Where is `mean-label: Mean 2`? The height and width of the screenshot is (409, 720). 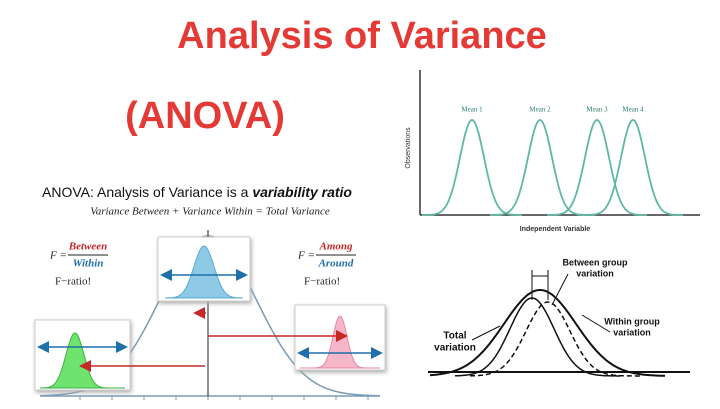
mean-label: Mean 2 is located at coordinates (540, 110).